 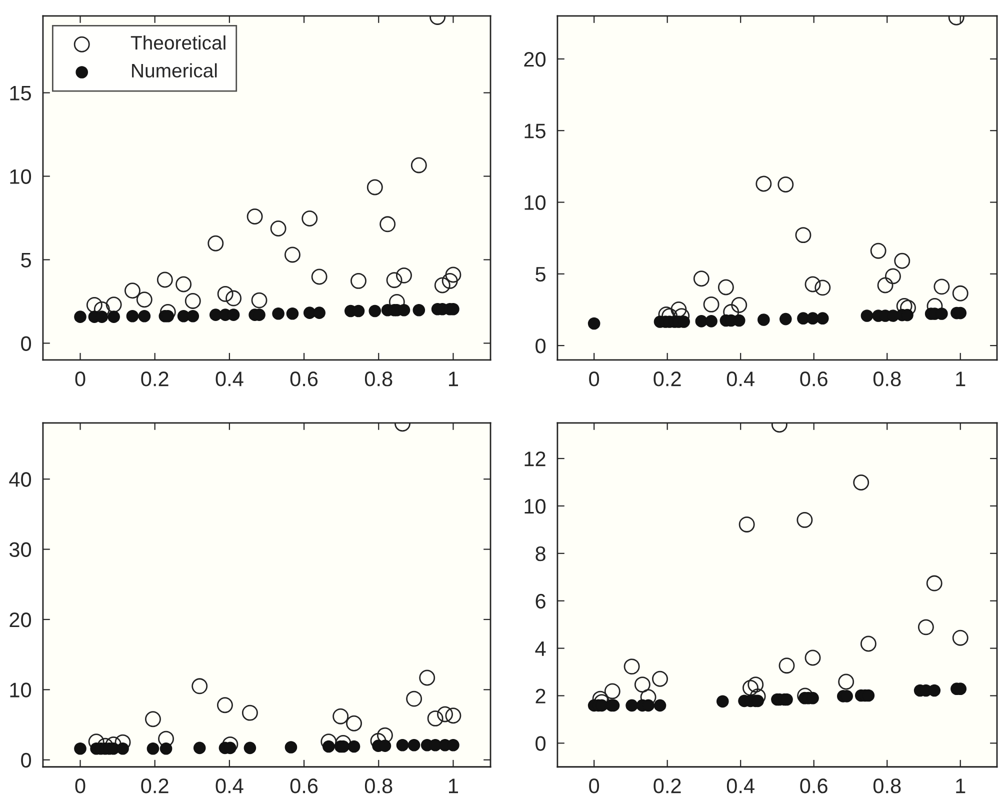 I want to click on y-tick-label: 6, so click(x=541, y=601).